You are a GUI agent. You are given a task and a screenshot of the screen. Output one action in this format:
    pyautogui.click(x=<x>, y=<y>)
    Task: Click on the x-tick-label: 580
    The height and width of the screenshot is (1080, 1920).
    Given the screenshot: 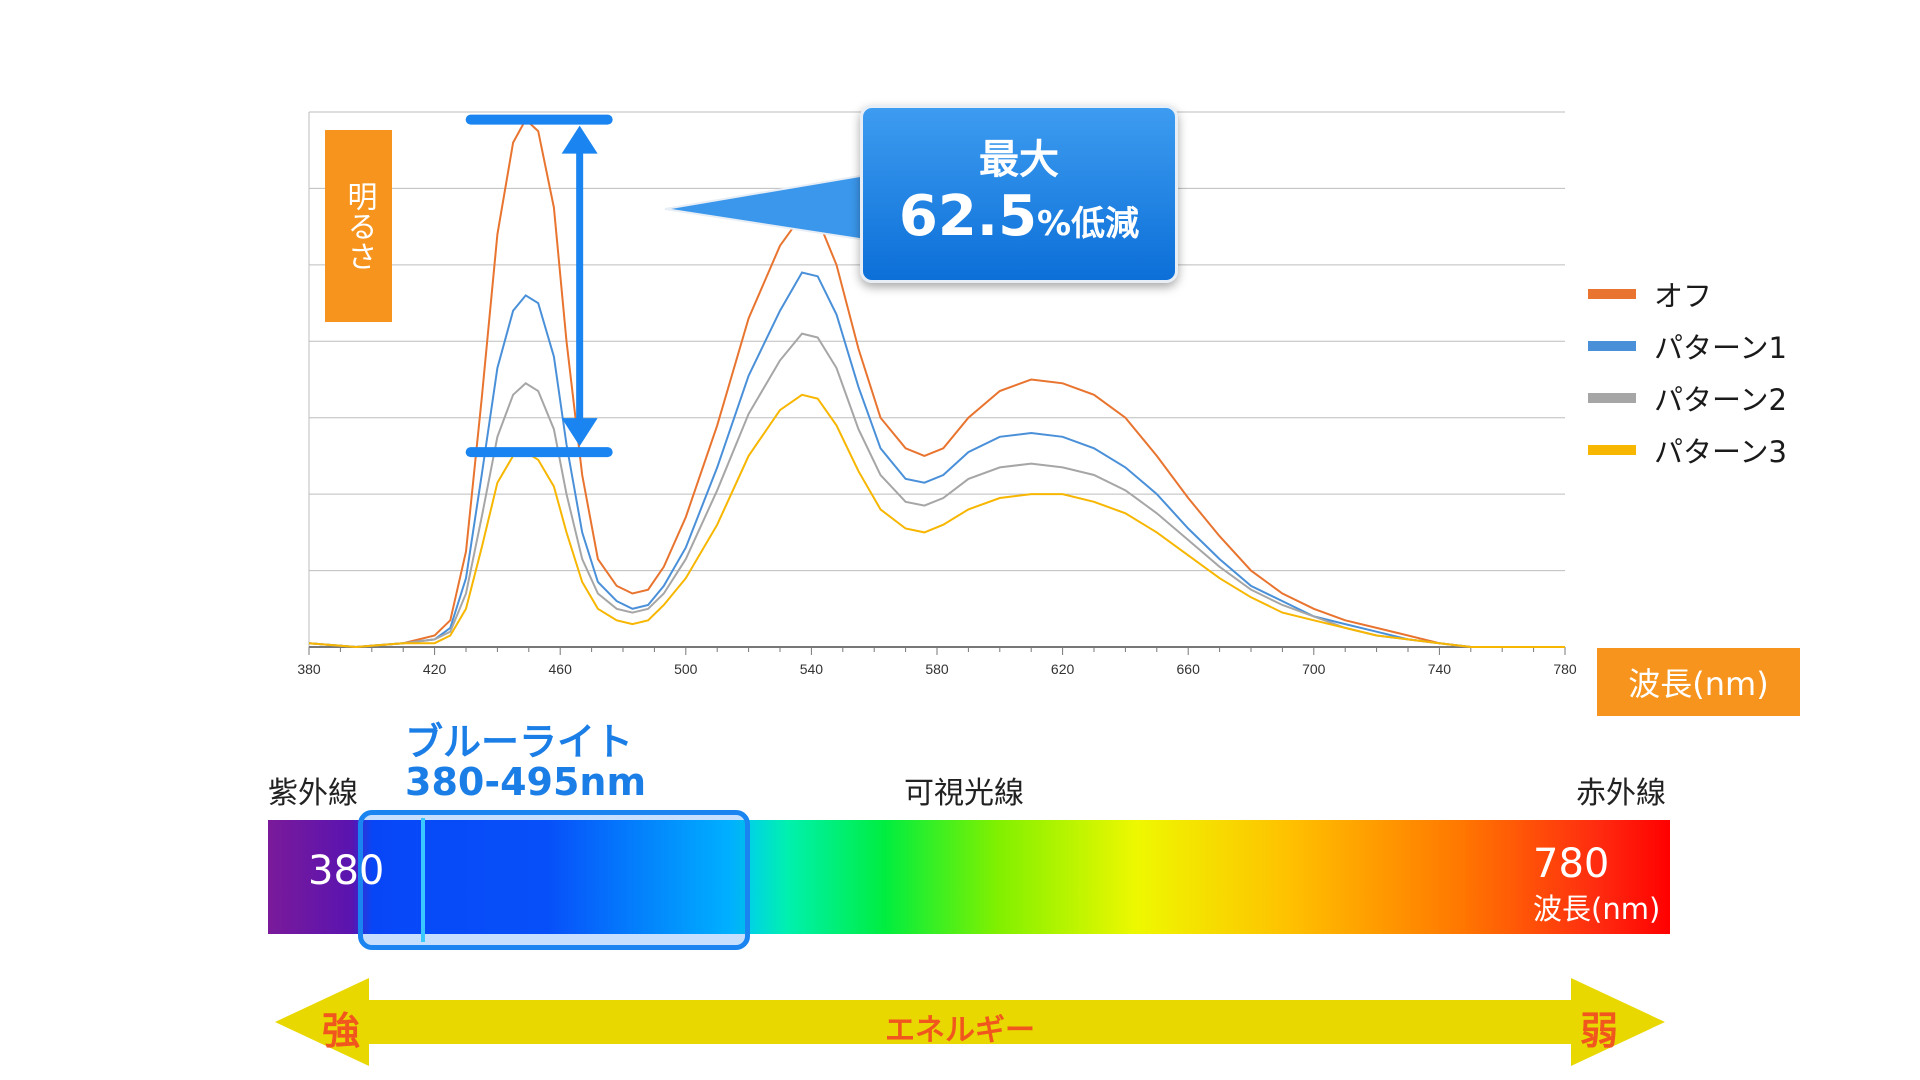 What is the action you would take?
    pyautogui.click(x=937, y=669)
    